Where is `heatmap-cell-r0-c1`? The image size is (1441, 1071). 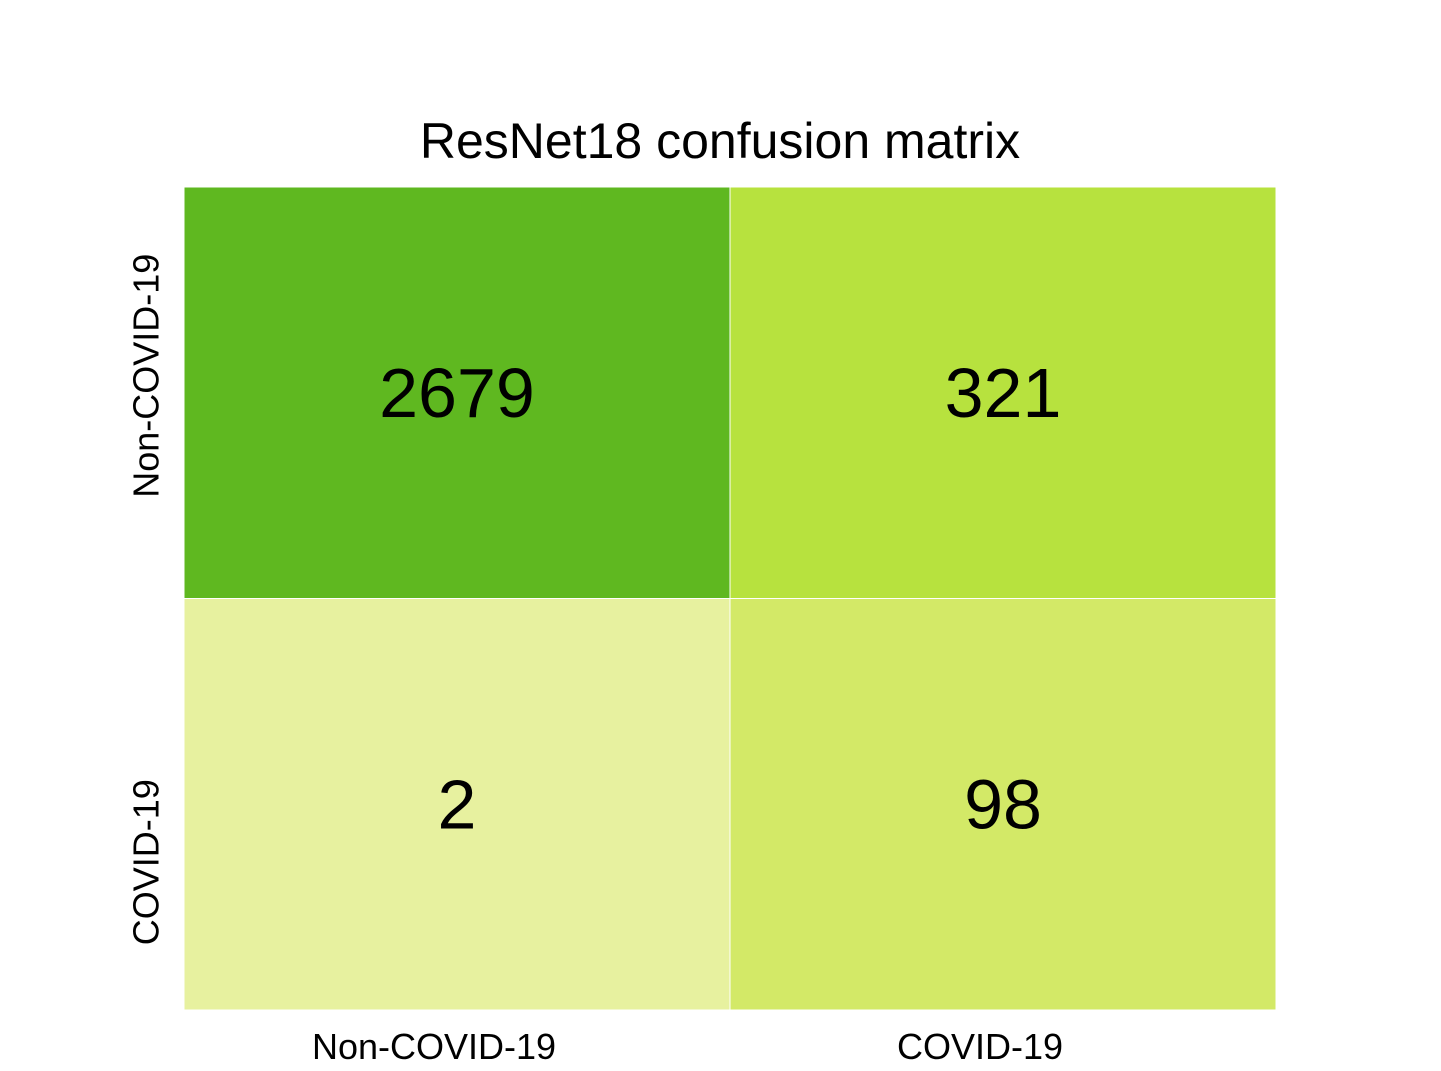
heatmap-cell-r0-c1 is located at coordinates (1003, 392).